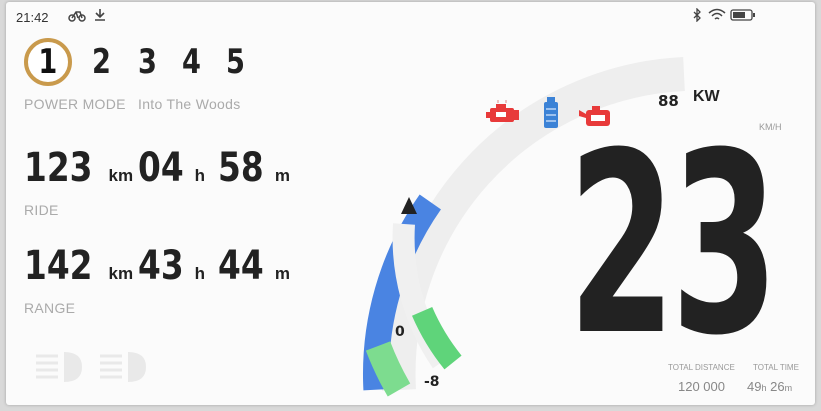  Describe the element at coordinates (432, 382) in the screenshot. I see `regen-min-label: -8` at that location.